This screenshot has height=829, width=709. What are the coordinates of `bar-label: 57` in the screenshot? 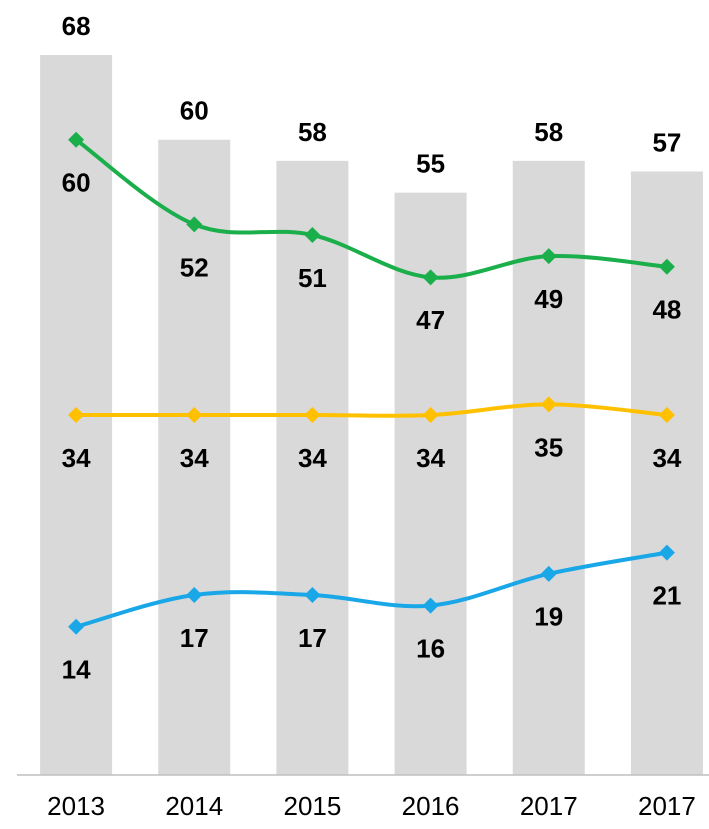 It's located at (666, 142).